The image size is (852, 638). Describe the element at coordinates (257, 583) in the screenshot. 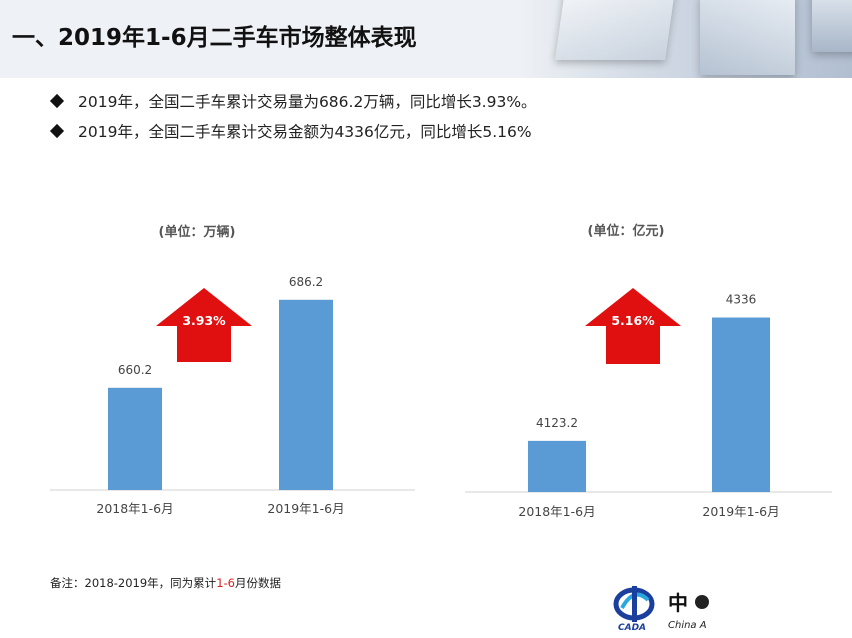

I see `footnote-suffix: 月份数据` at that location.